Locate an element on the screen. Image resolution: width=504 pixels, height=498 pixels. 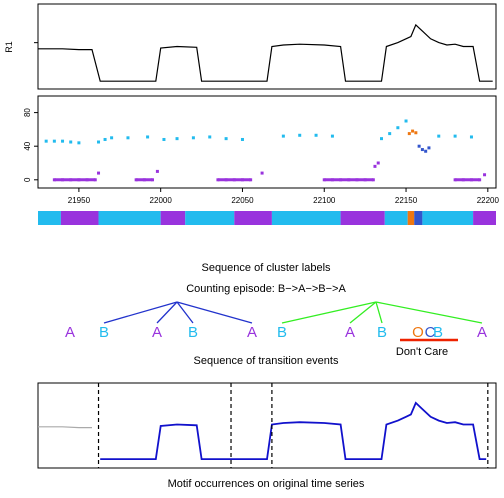
middle-x-tick-label: 21950 is located at coordinates (79, 200).